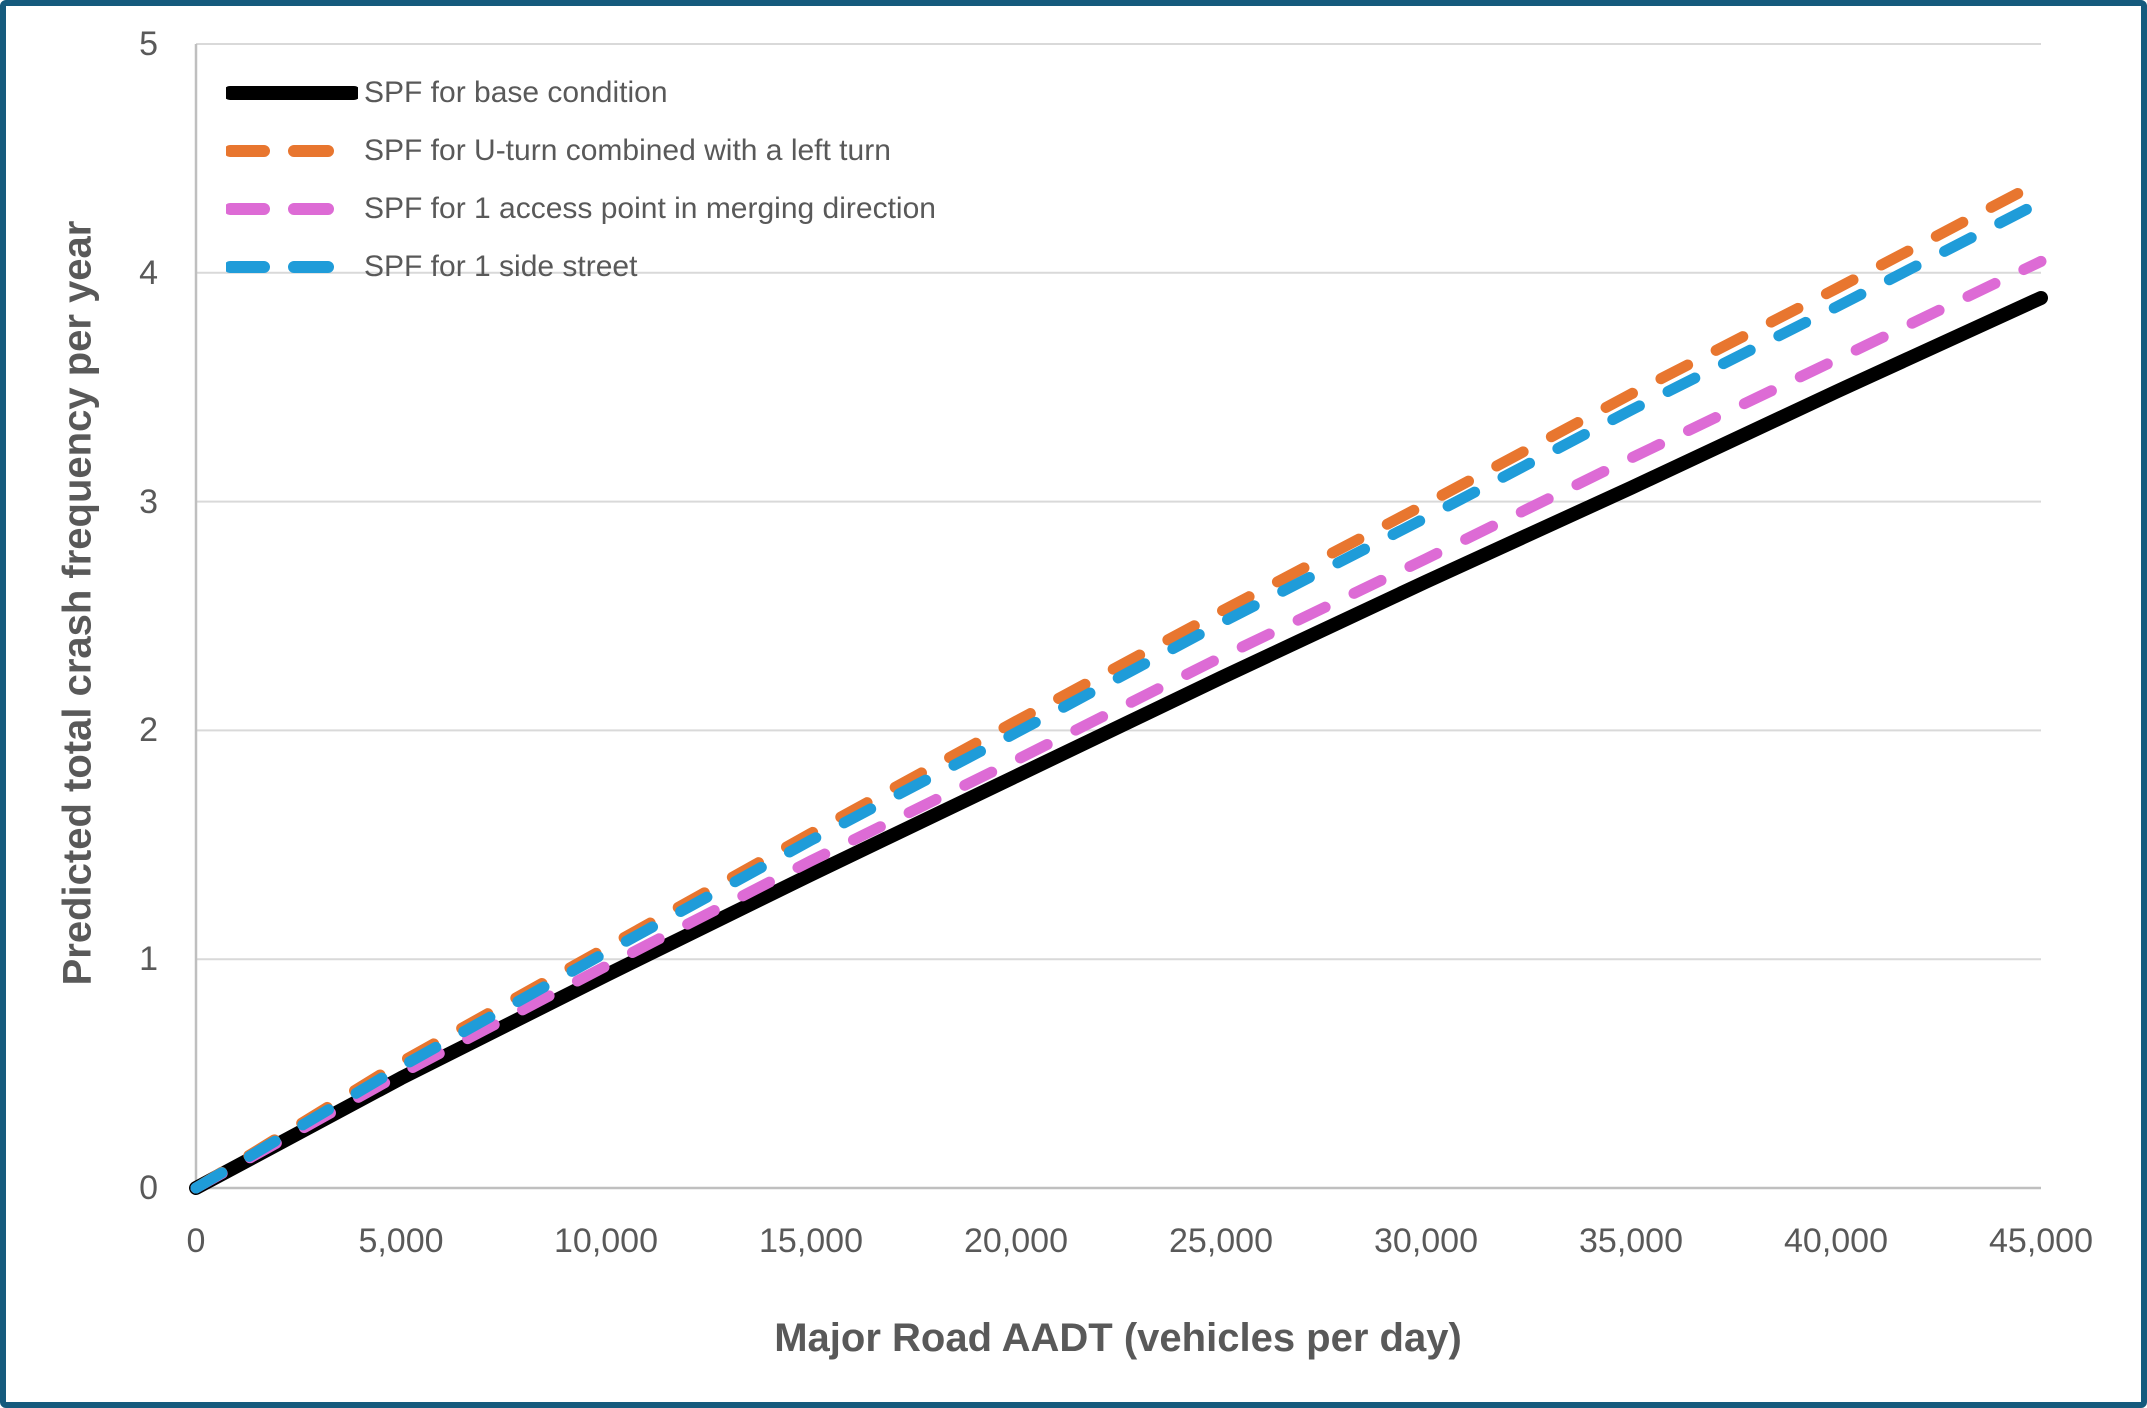  Describe the element at coordinates (148, 501) in the screenshot. I see `y-tick-label: 3` at that location.